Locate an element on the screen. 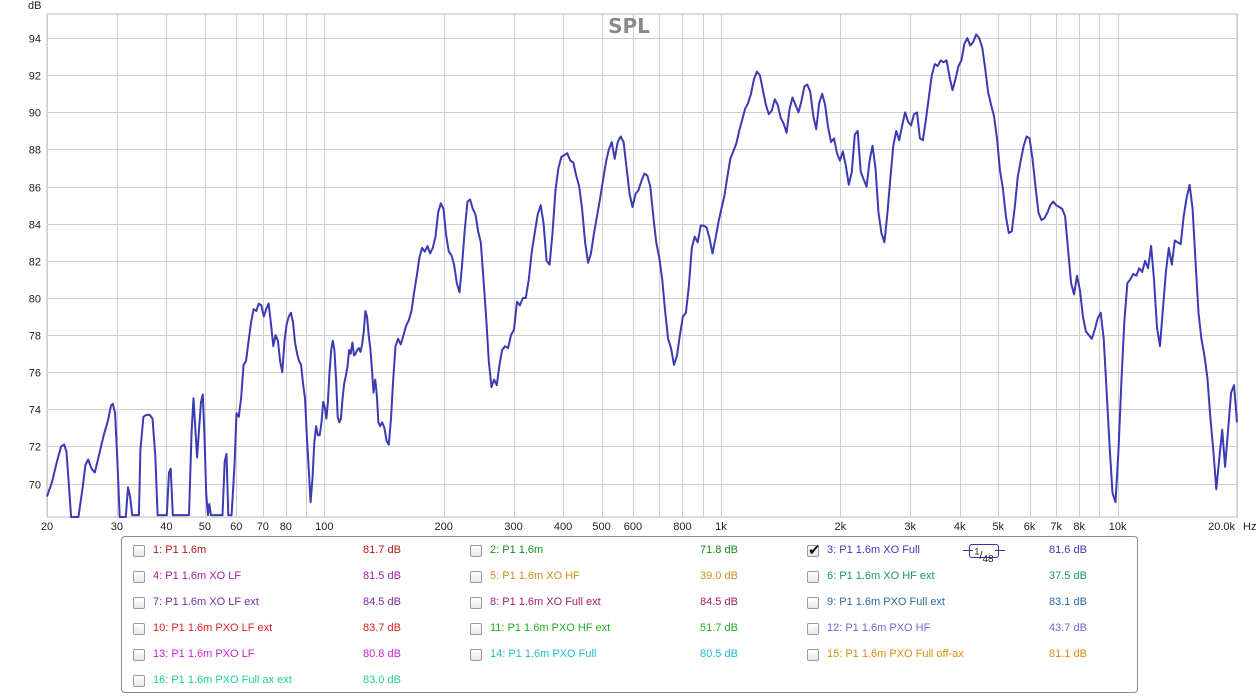  legend-label: 15: P1 1.6m PXO Full off-ax is located at coordinates (895, 654).